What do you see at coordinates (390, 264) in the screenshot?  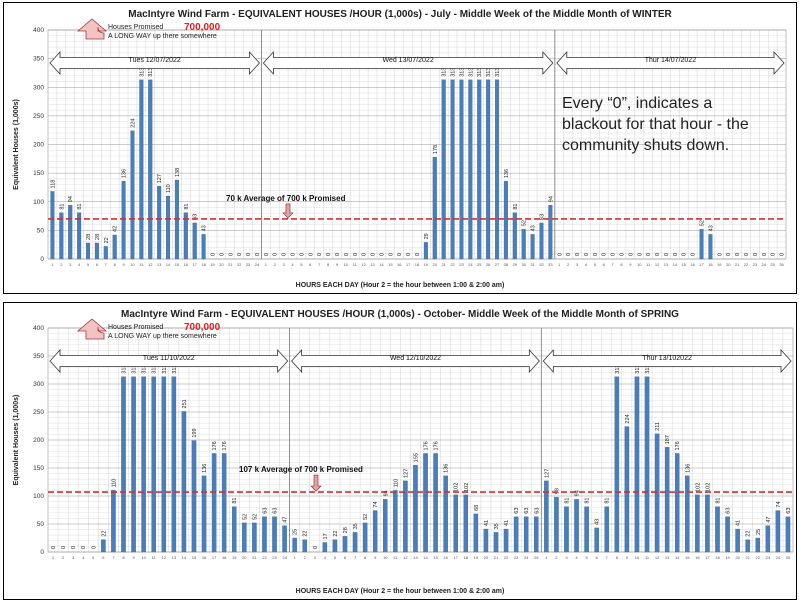 I see `x-tick-label: 15` at bounding box center [390, 264].